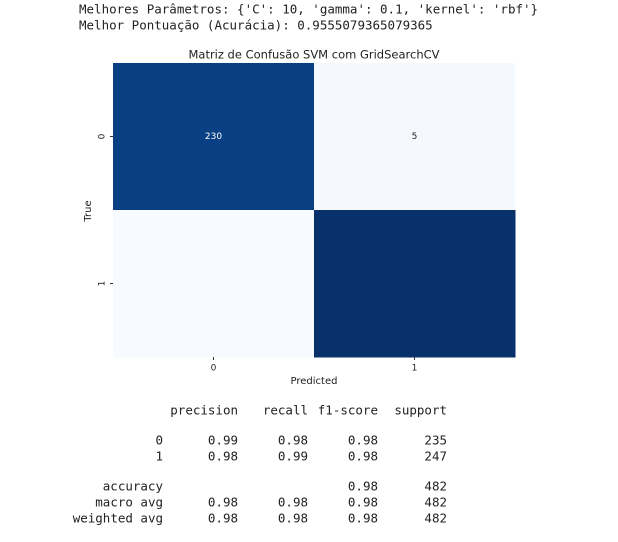 The width and height of the screenshot is (618, 542). I want to click on report-cell: 235, so click(435, 440).